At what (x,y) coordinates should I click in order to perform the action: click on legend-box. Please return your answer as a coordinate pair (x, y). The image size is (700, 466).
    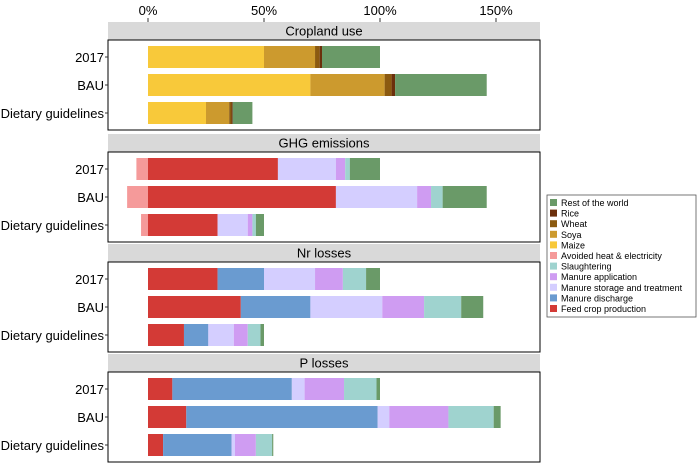
    Looking at the image, I should click on (621, 256).